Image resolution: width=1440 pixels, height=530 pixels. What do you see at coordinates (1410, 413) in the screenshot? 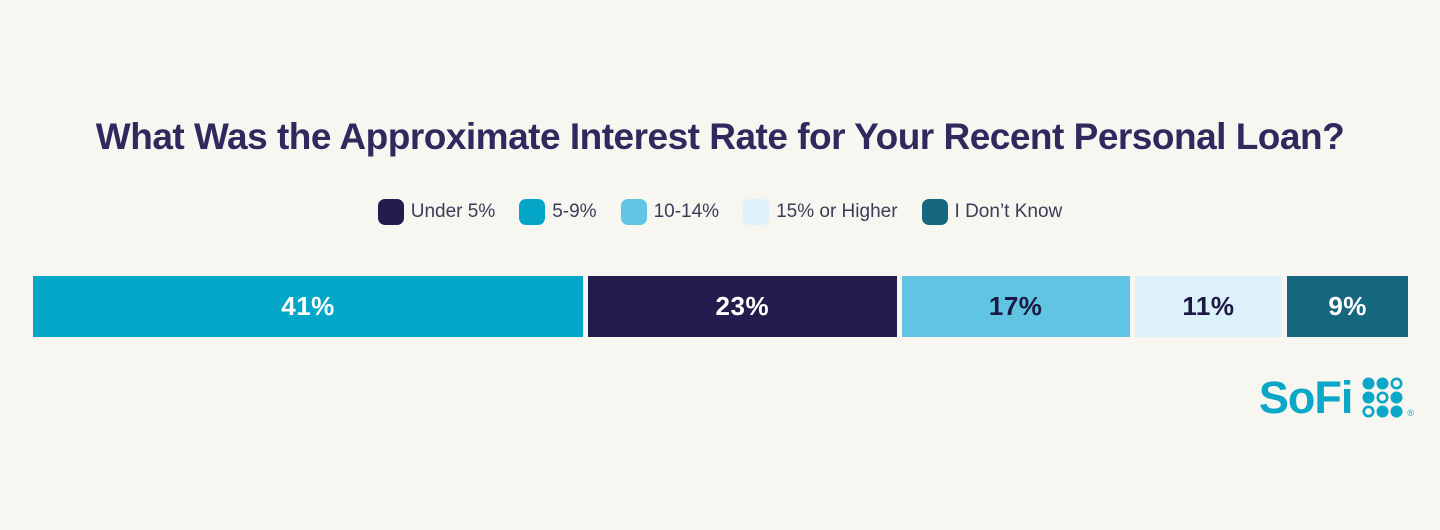
I see `registered-trademark-icon: ®` at bounding box center [1410, 413].